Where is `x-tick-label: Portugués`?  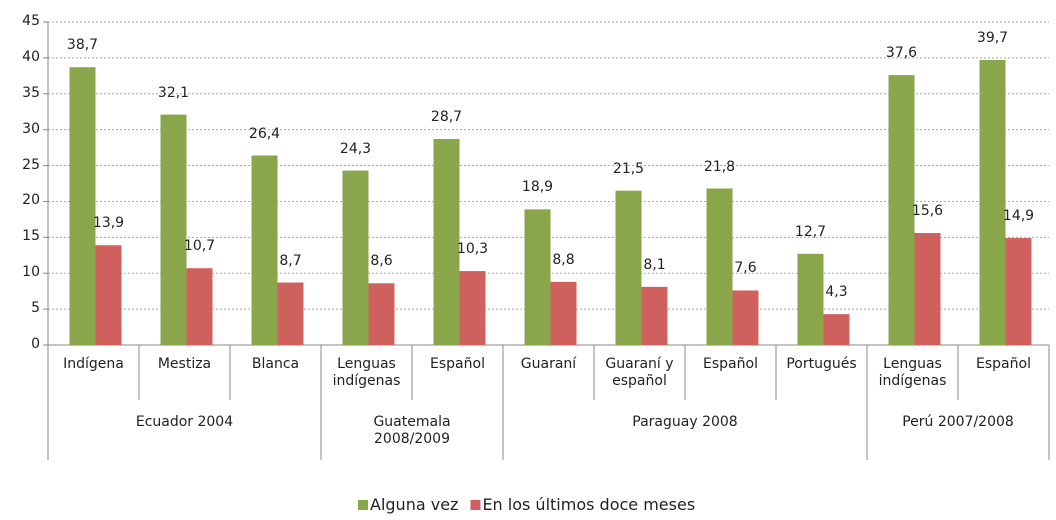 x-tick-label: Portugués is located at coordinates (821, 364).